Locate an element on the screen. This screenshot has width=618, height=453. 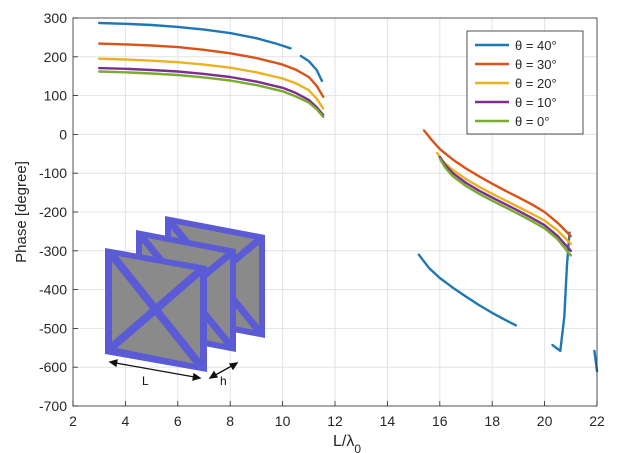
y-tick-label: 300 is located at coordinates (56, 18).